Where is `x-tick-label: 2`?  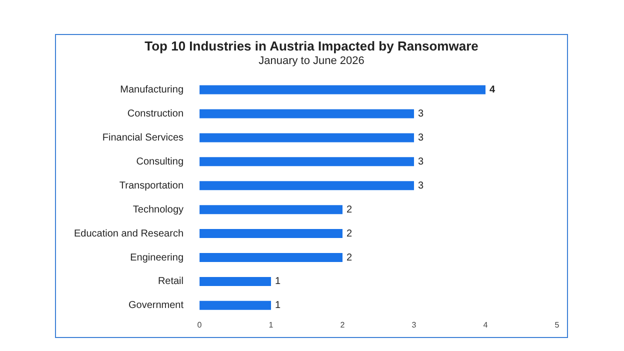
x-tick-label: 2 is located at coordinates (343, 325).